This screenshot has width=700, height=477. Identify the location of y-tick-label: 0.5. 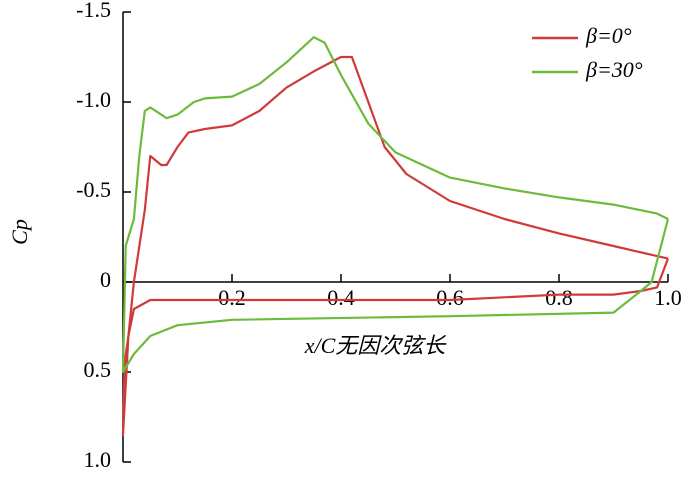
(98, 369).